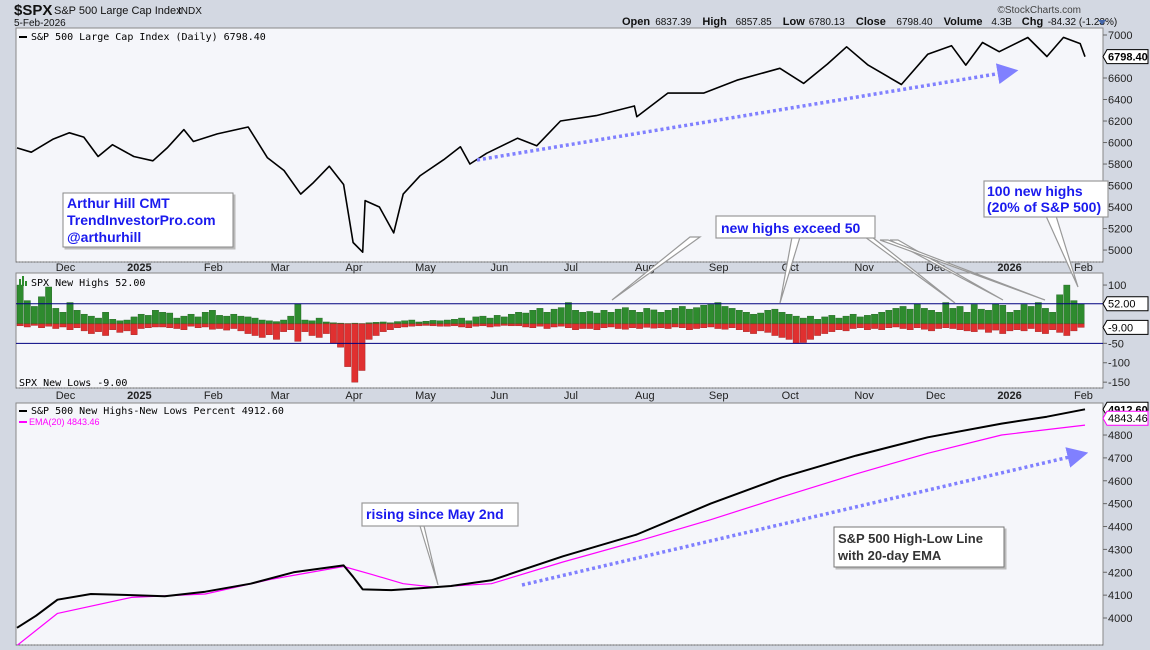 The image size is (1150, 650). I want to click on hl-line-callout: S&P 500 High-Low Line with 20-day EMA, so click(919, 547).